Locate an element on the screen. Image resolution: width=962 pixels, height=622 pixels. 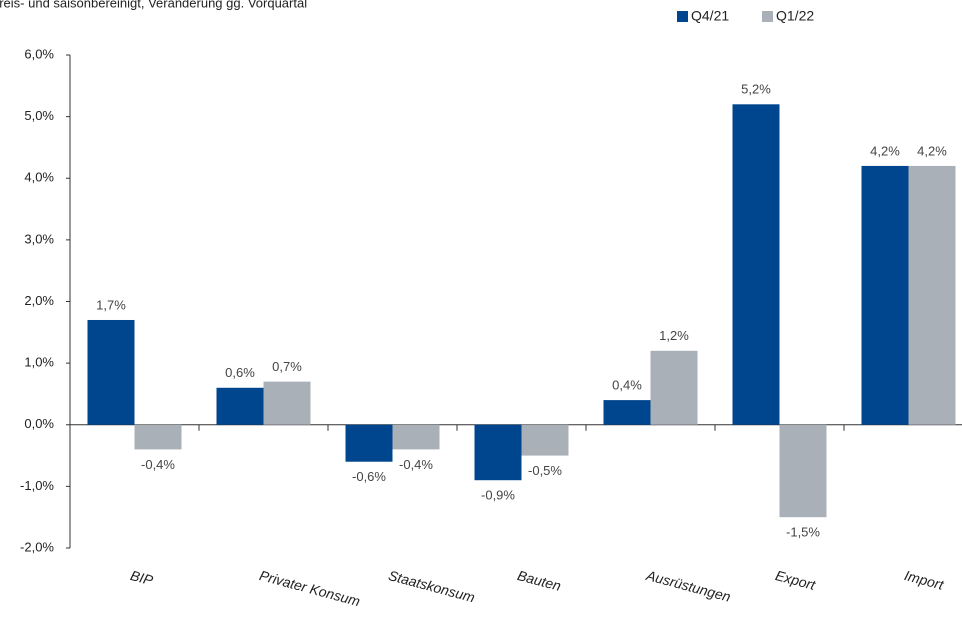
x-tick-label: Export is located at coordinates (796, 580).